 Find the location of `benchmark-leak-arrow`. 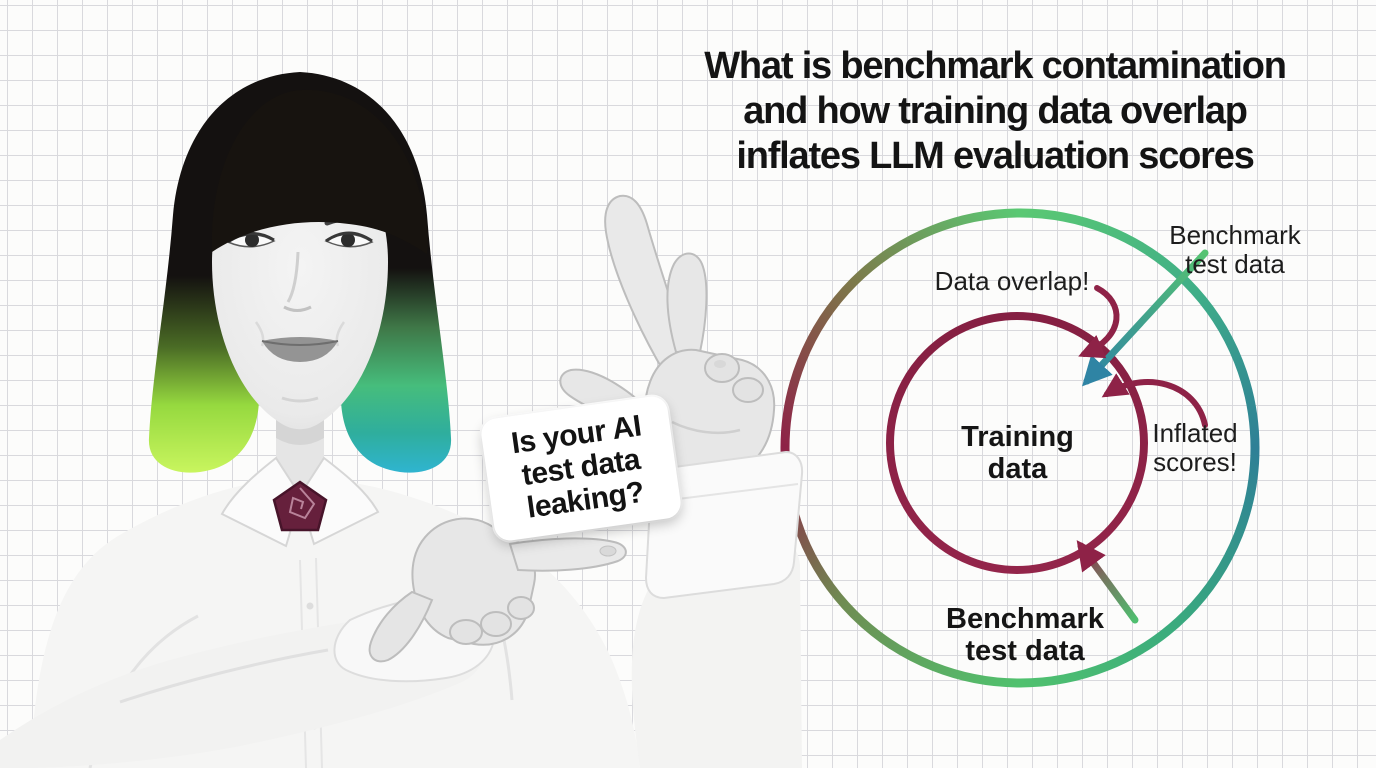

benchmark-leak-arrow is located at coordinates (1145, 318).